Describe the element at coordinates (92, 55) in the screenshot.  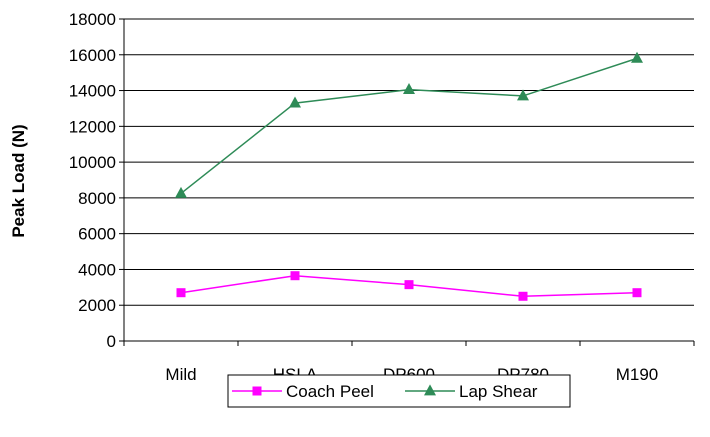
I see `y-tick-label: 16000` at that location.